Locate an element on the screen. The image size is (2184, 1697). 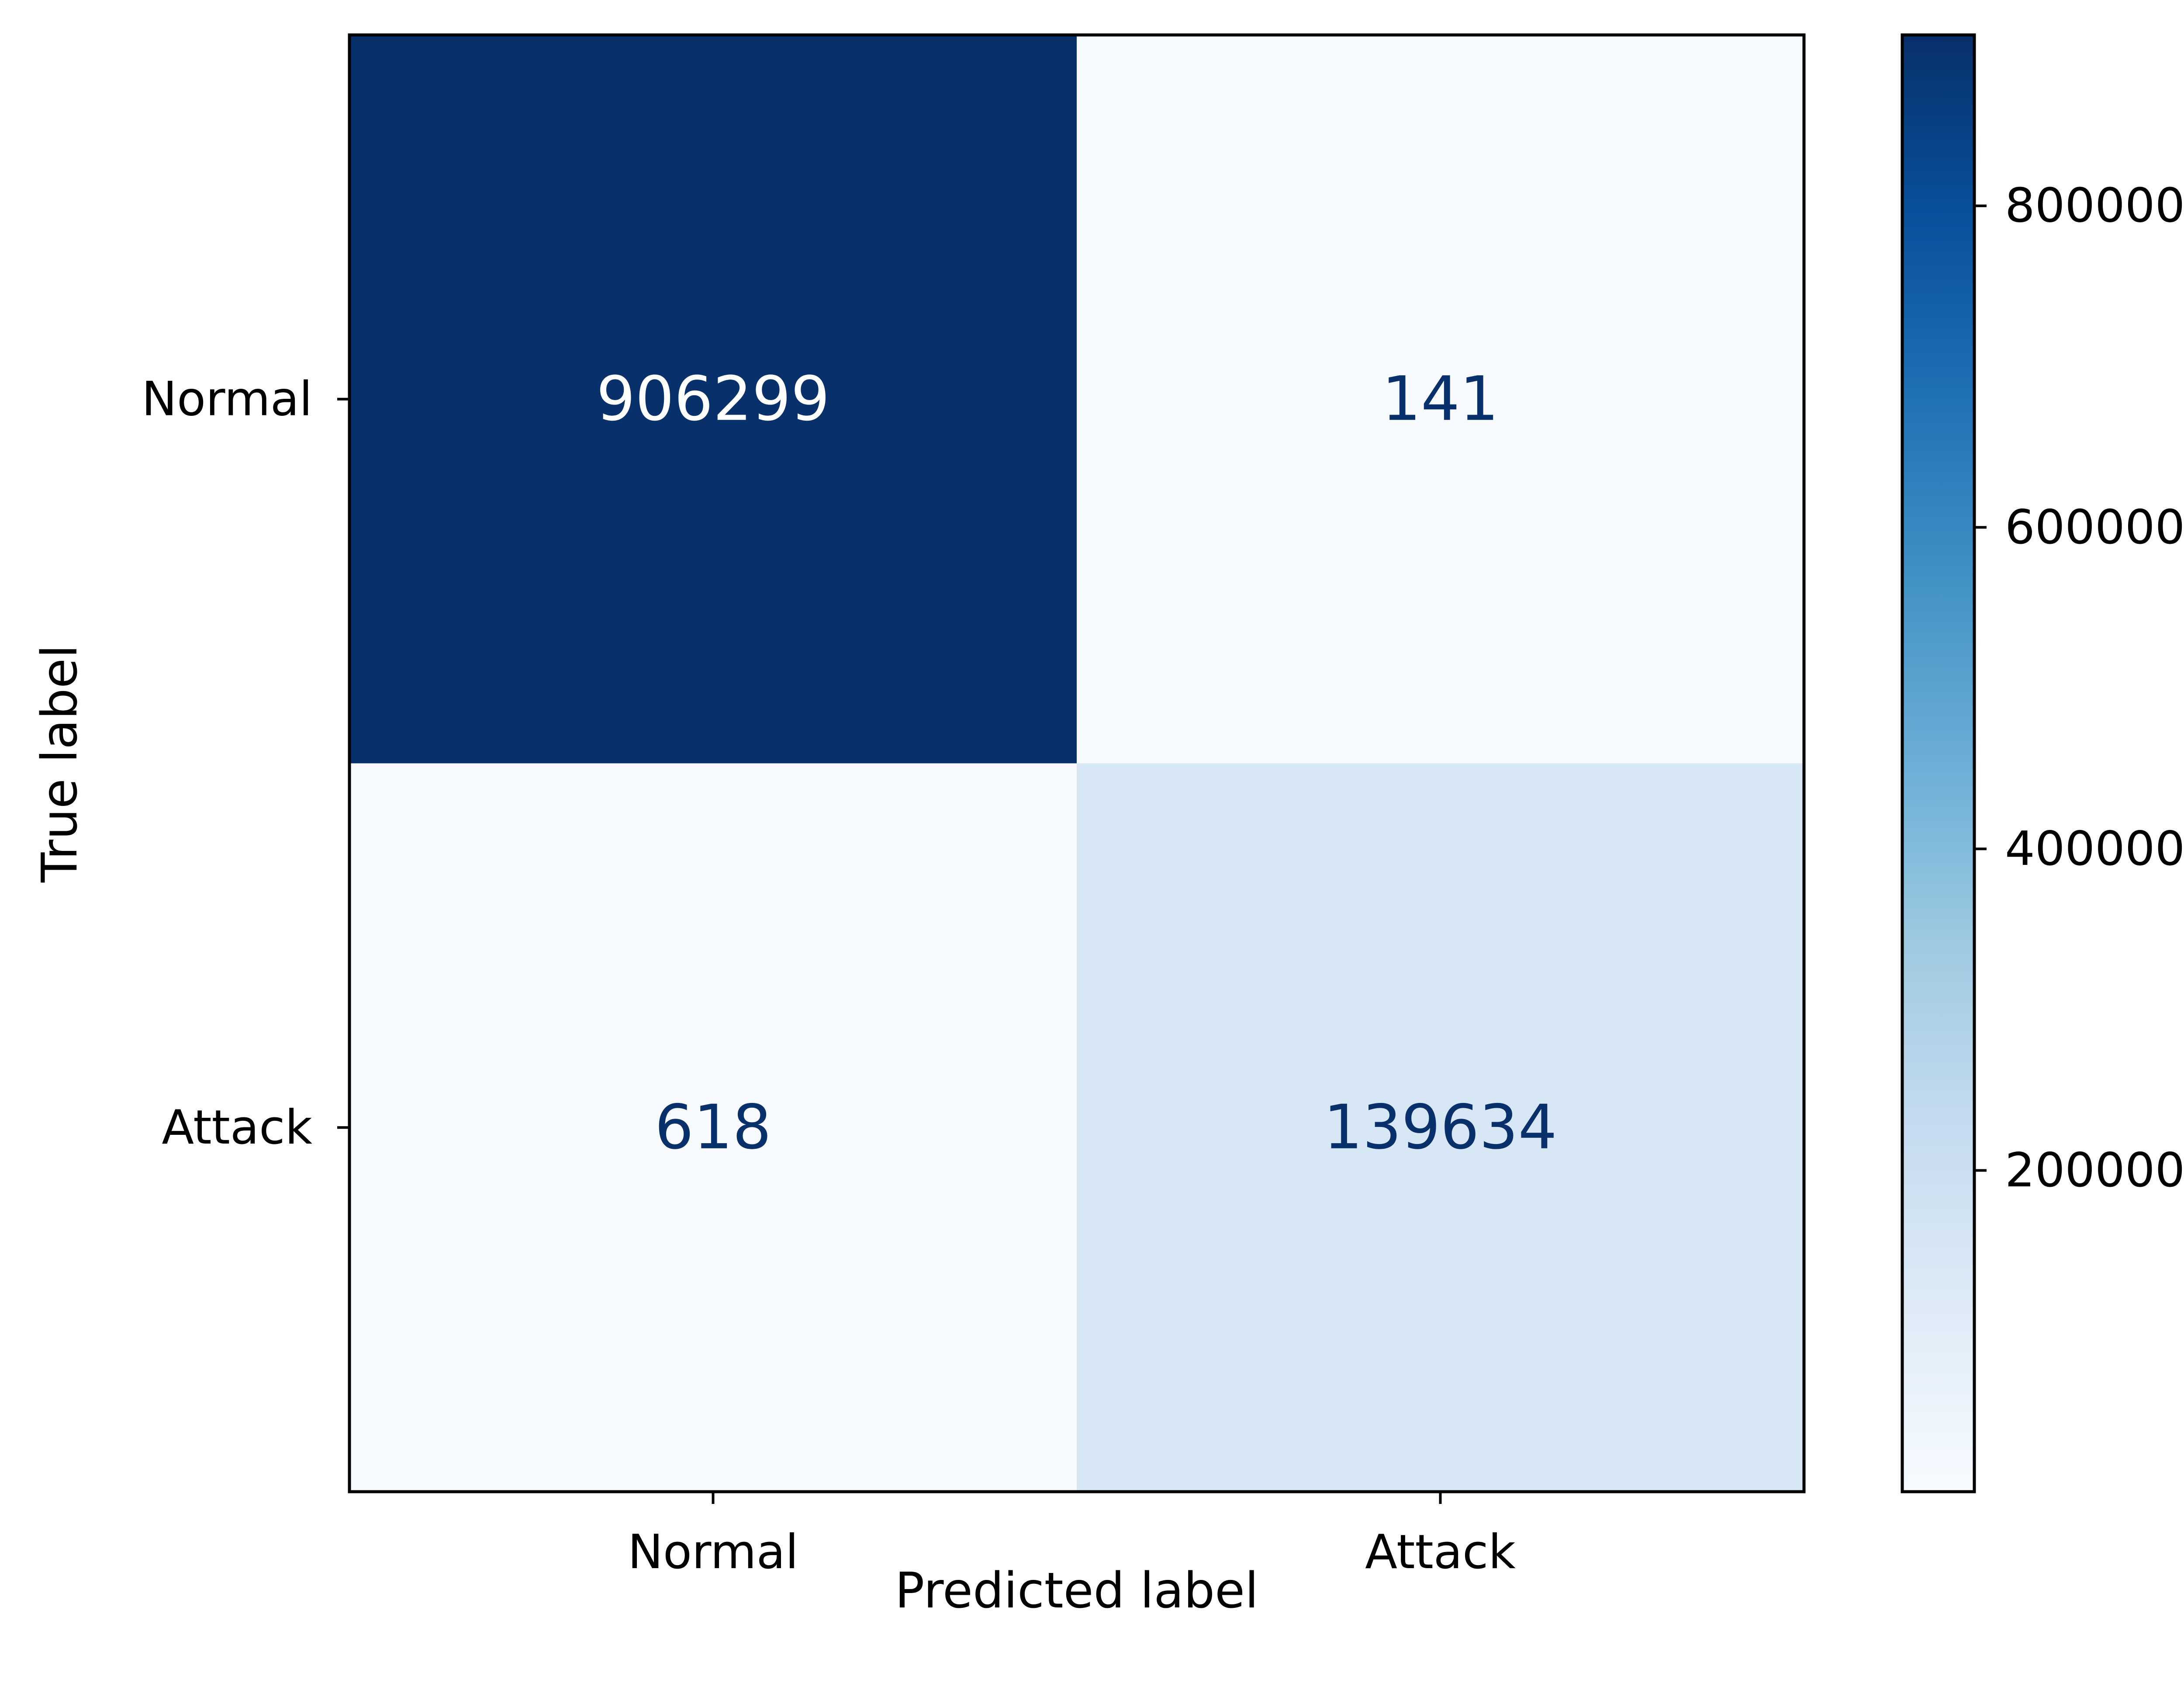
y-axis-title: True label is located at coordinates (59, 764).